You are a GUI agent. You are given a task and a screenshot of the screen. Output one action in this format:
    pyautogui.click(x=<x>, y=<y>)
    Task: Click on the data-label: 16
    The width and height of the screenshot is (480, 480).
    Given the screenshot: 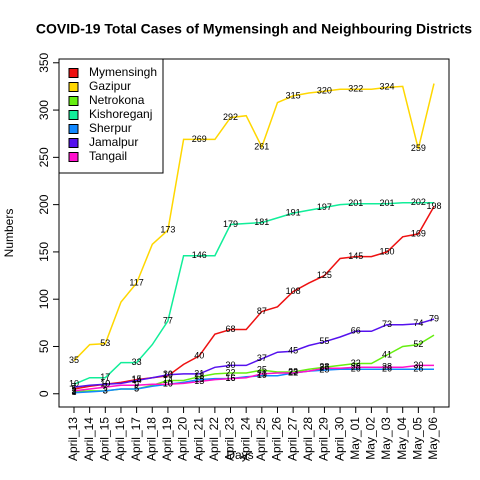 What is the action you would take?
    pyautogui.click(x=231, y=378)
    